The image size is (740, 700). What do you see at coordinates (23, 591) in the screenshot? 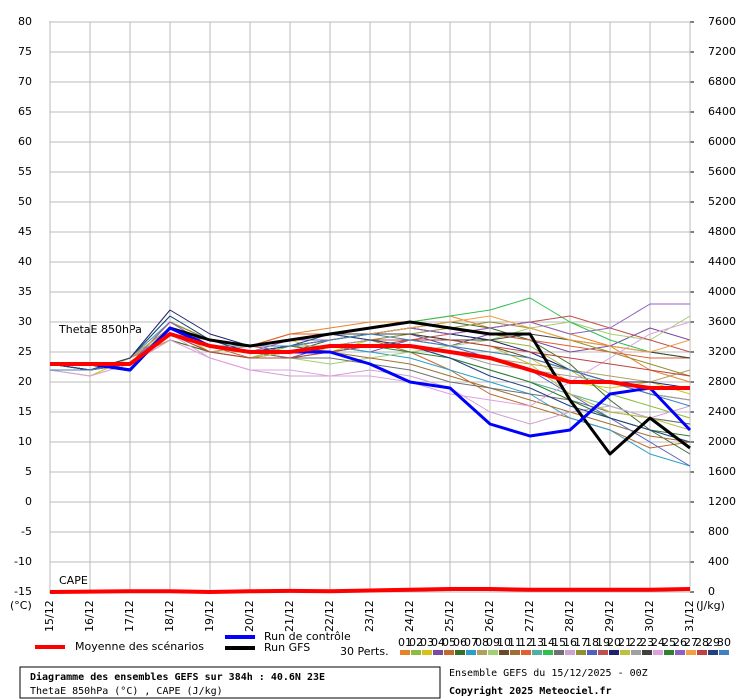
I see `y-tick-label: -15` at bounding box center [23, 591].